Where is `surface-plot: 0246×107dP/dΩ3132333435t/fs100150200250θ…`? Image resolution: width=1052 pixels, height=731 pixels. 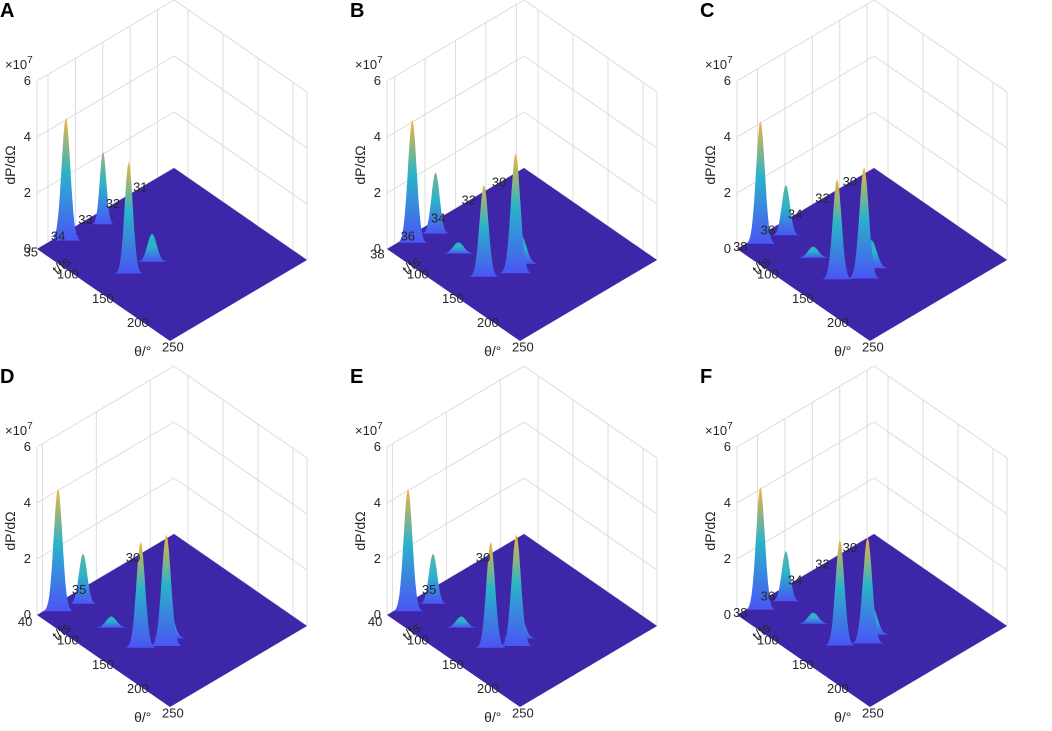 surface-plot: 0246×107dP/dΩ3132333435t/fs100150200250θ… is located at coordinates (155, 179).